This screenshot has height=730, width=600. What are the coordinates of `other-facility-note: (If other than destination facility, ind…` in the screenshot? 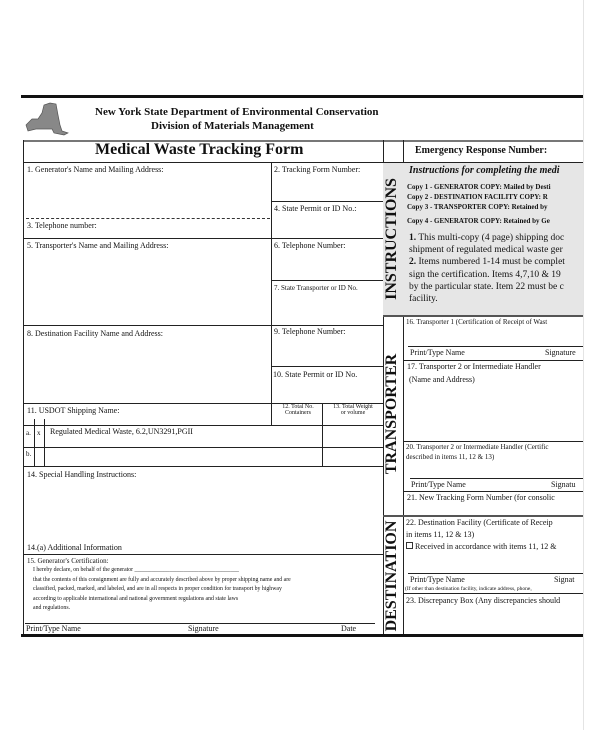 It's located at (468, 589).